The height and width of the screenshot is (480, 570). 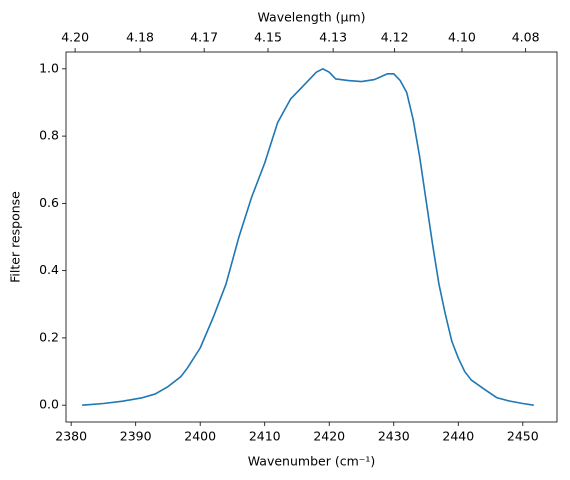 What do you see at coordinates (311, 17) in the screenshot?
I see `x2-axis-label: Wavelength (μm)` at bounding box center [311, 17].